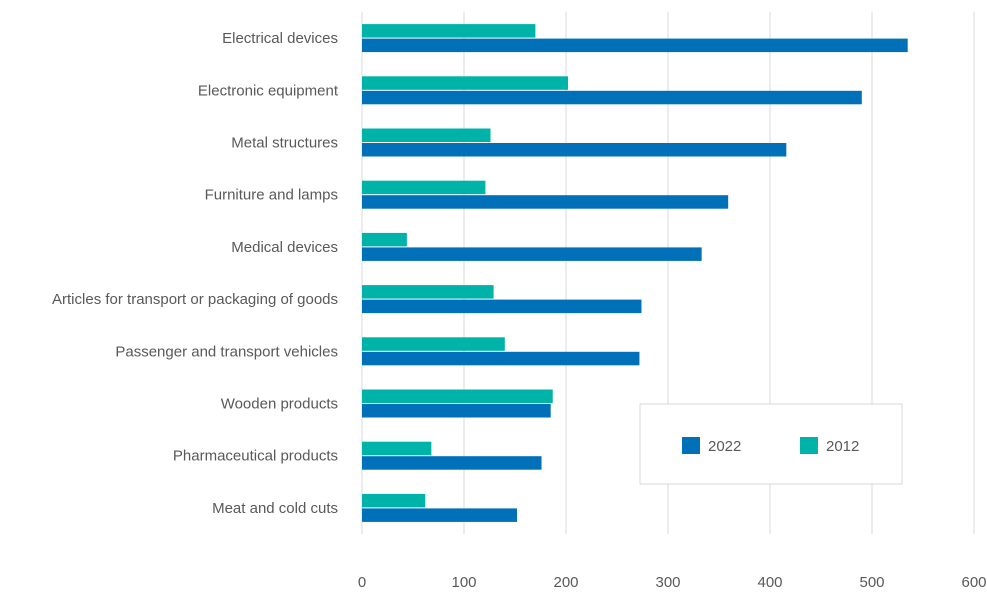 The image size is (987, 595). What do you see at coordinates (456, 411) in the screenshot?
I see `bar-2022-wooden-products` at bounding box center [456, 411].